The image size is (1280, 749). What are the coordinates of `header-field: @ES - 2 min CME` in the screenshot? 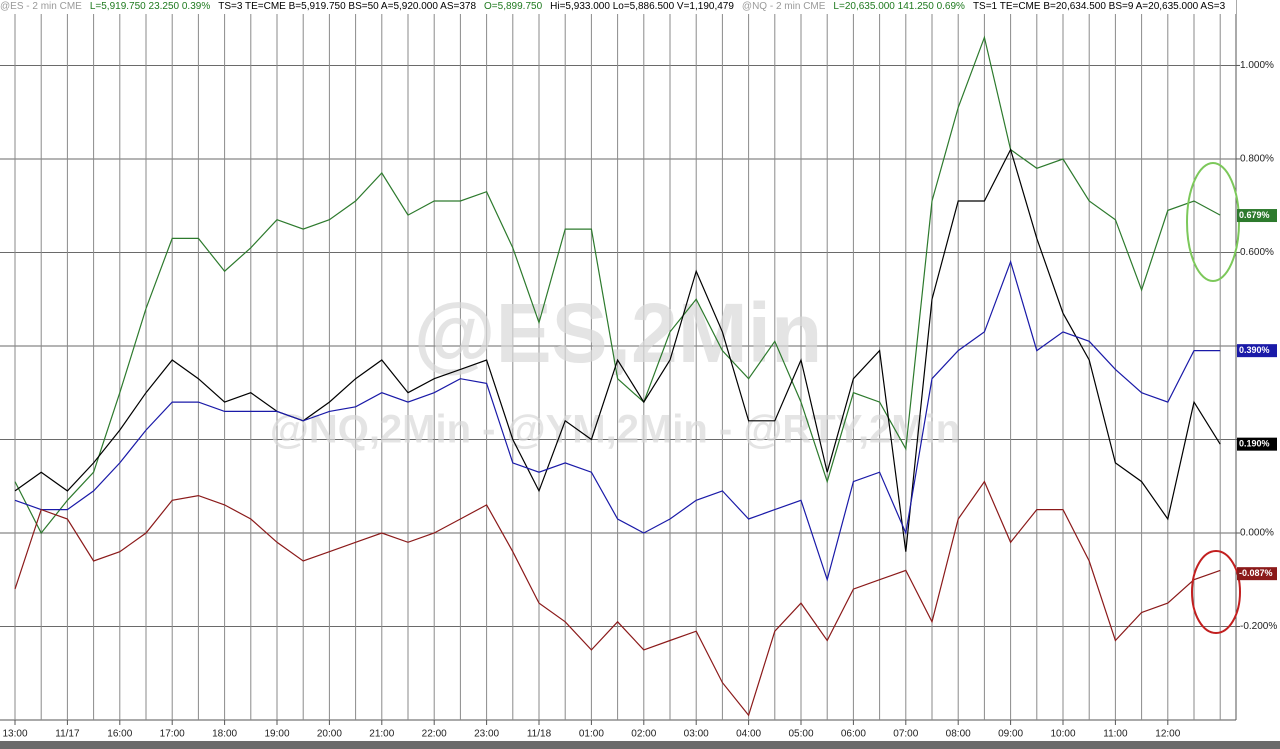 It's located at (41, 6).